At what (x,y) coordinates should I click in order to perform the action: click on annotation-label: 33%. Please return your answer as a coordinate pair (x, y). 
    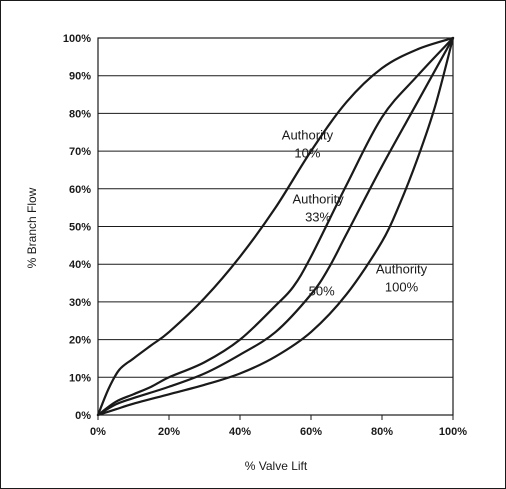
    Looking at the image, I should click on (318, 217).